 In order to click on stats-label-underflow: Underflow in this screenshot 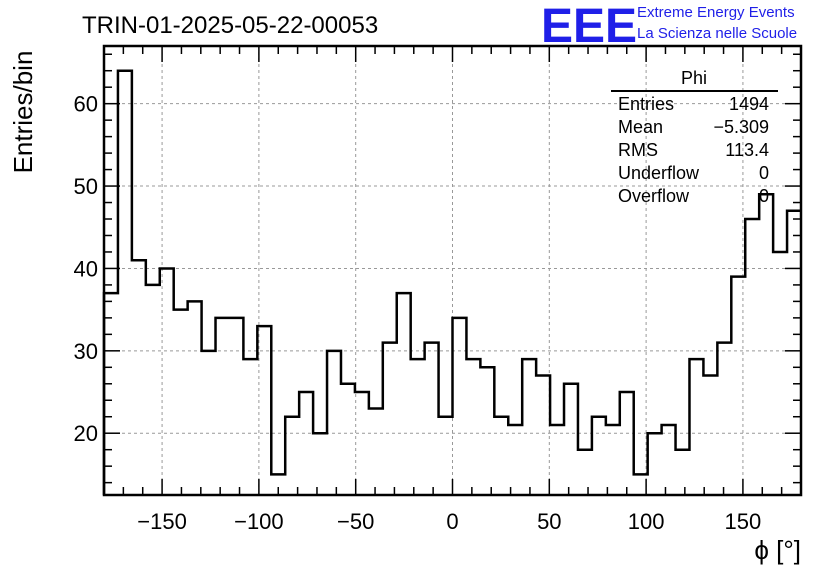, I will do `click(659, 173)`.